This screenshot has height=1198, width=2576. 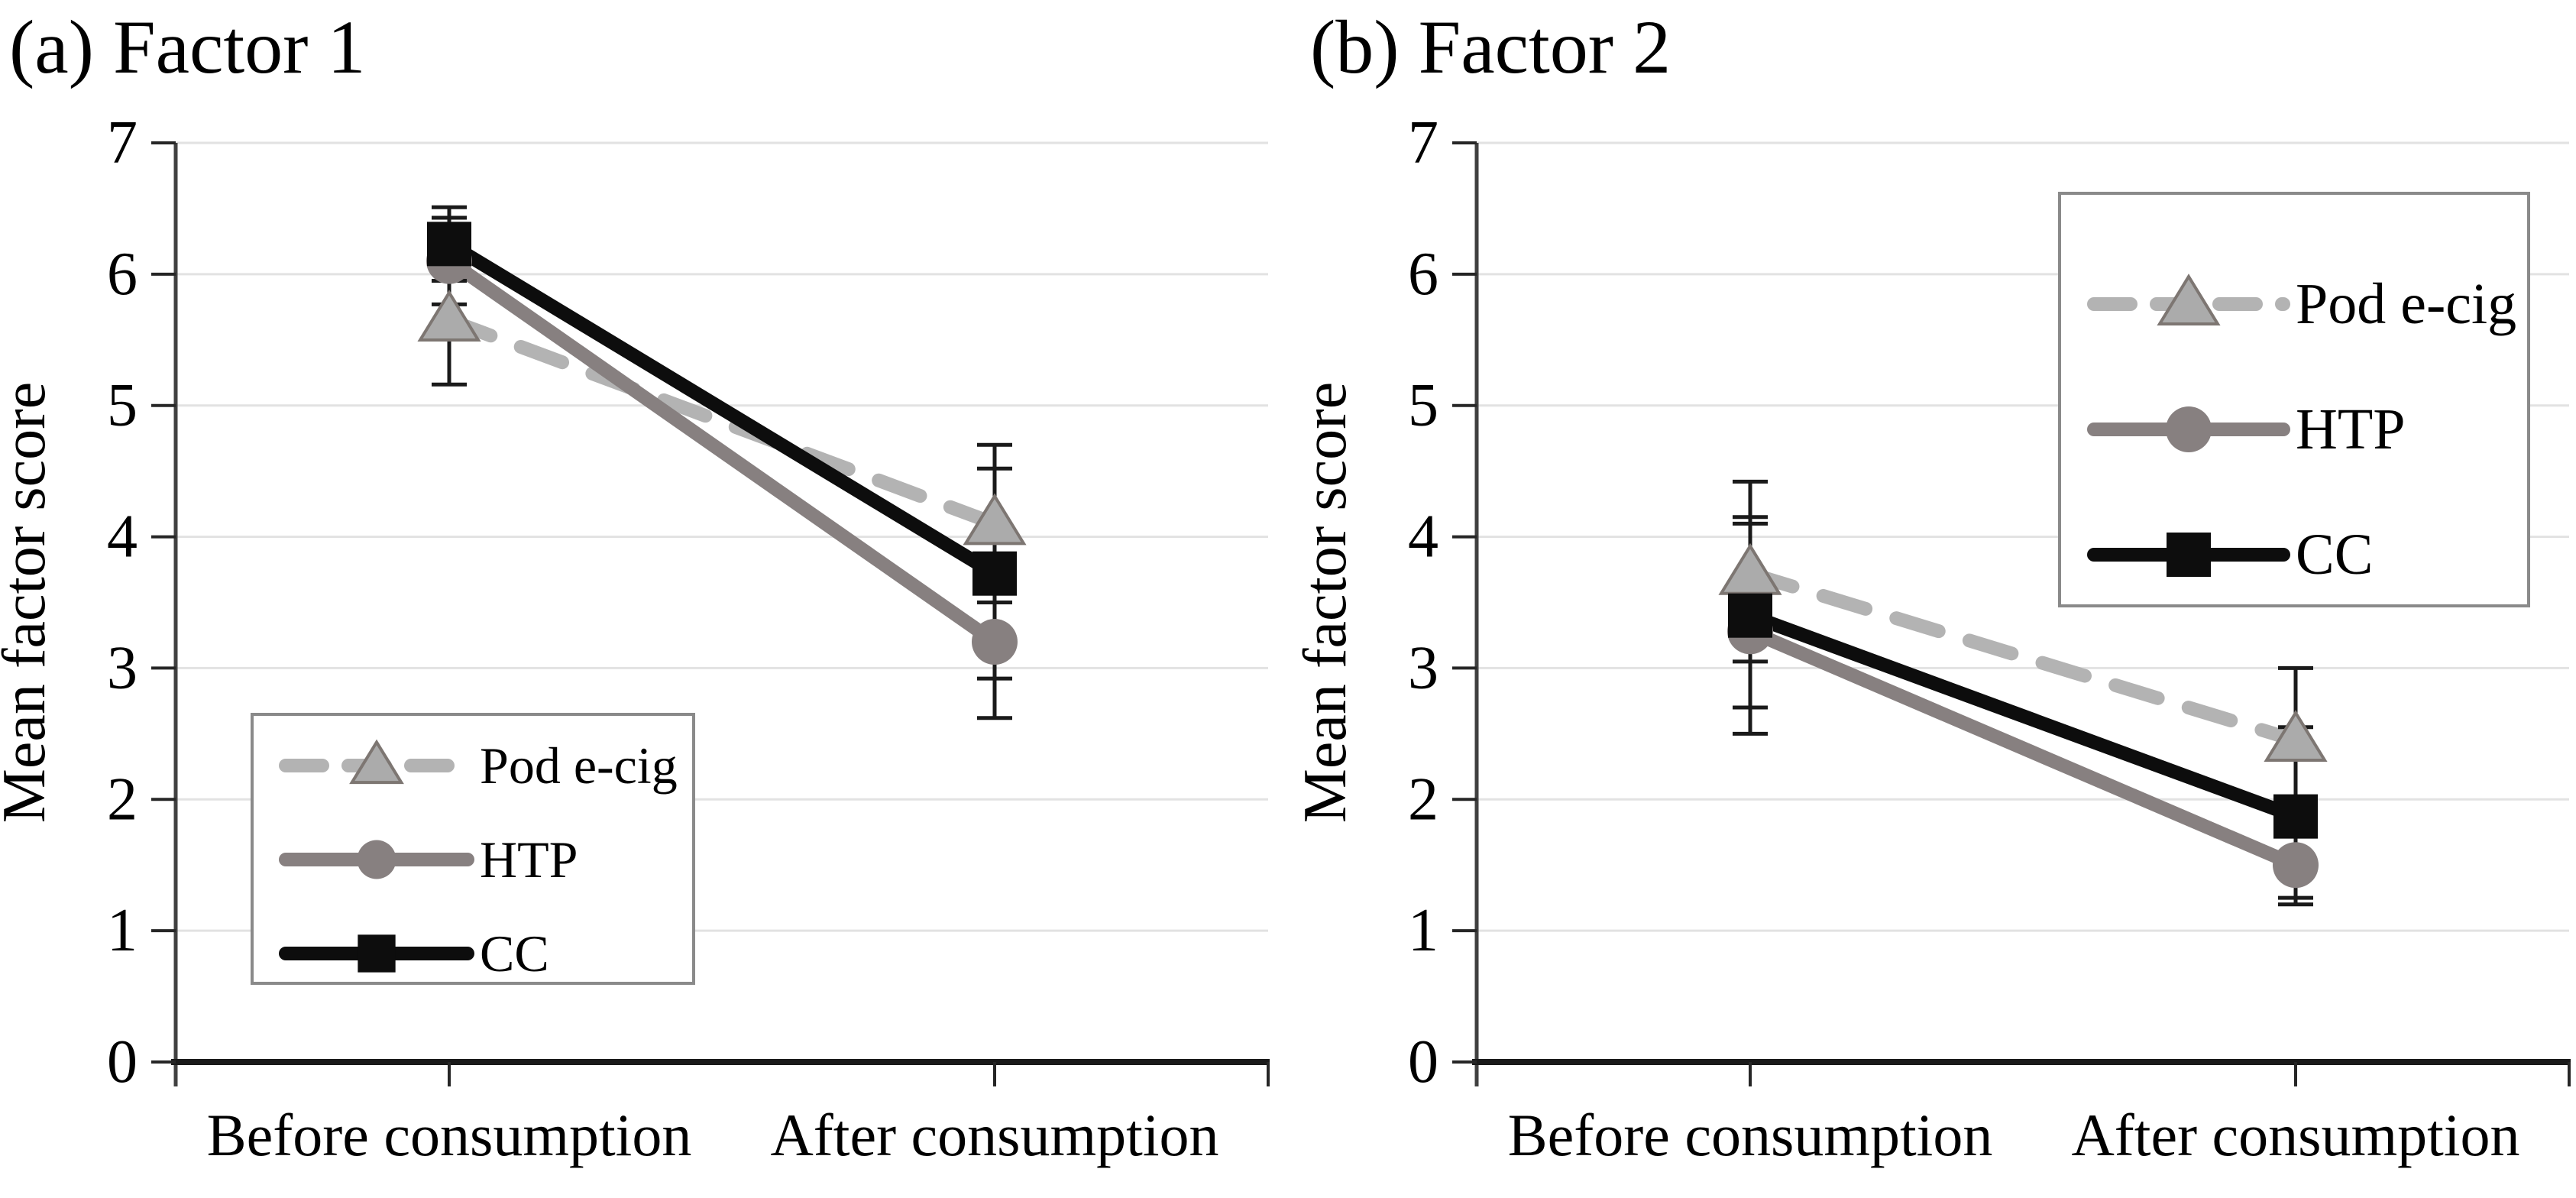 What do you see at coordinates (187, 47) in the screenshot?
I see `chart-title-a: (a) Factor 1` at bounding box center [187, 47].